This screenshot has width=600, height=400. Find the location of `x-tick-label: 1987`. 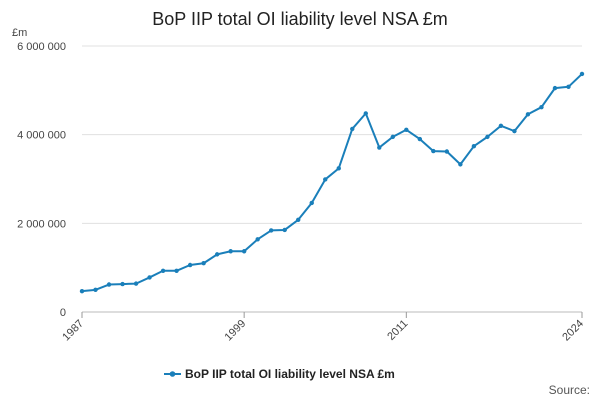

x-tick-label: 1987 is located at coordinates (73, 331).